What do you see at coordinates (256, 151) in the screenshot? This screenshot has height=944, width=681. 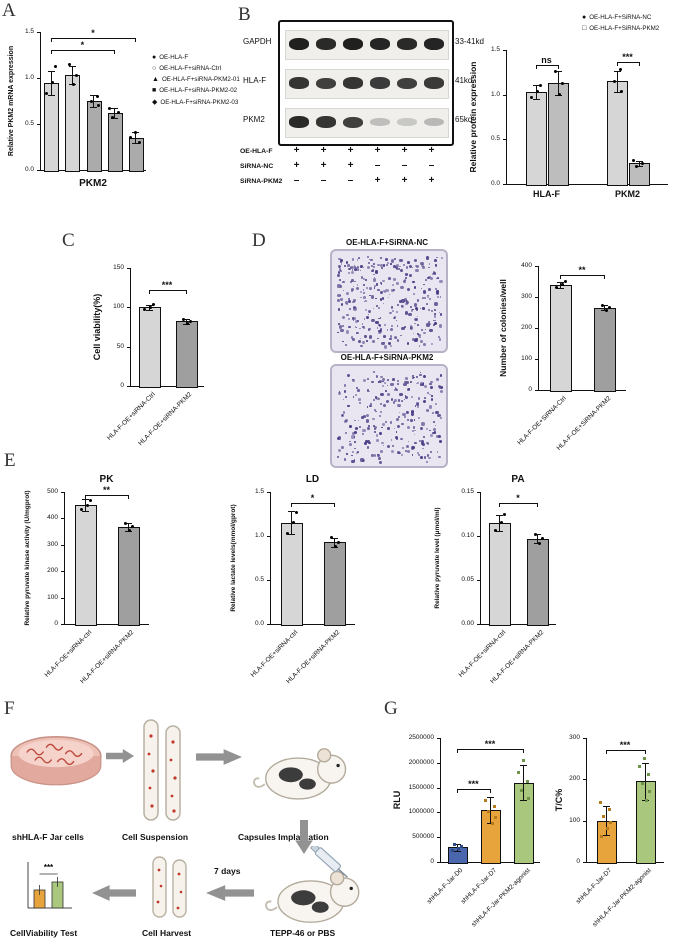 I see `condition-row-label: OE-HLA-F` at bounding box center [256, 151].